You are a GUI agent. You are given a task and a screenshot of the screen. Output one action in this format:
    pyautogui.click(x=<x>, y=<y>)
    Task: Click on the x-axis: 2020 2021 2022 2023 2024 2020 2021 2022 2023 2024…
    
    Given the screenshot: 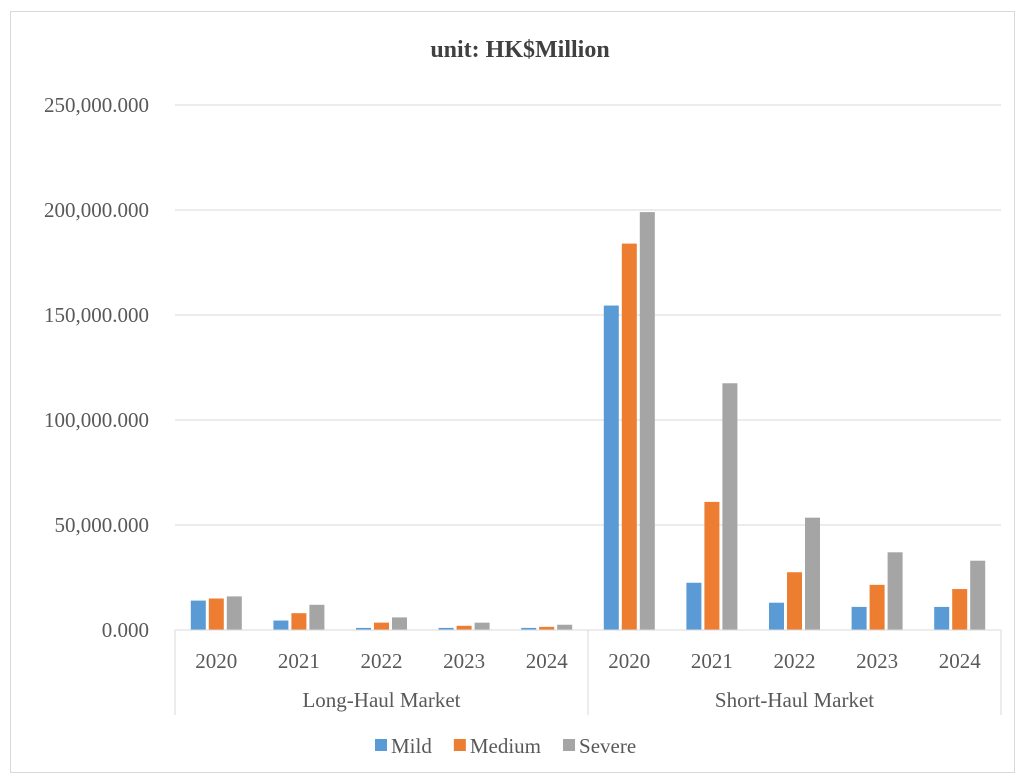 What is the action you would take?
    pyautogui.click(x=588, y=672)
    